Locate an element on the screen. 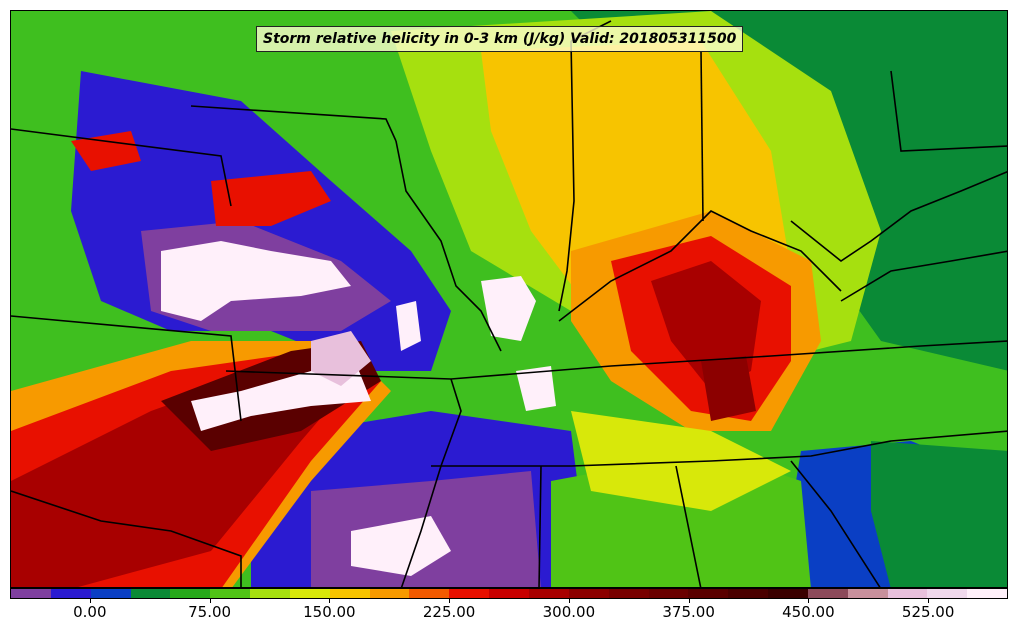 This screenshot has height=633, width=1018. field-region-white-plains is located at coordinates (256, 281).